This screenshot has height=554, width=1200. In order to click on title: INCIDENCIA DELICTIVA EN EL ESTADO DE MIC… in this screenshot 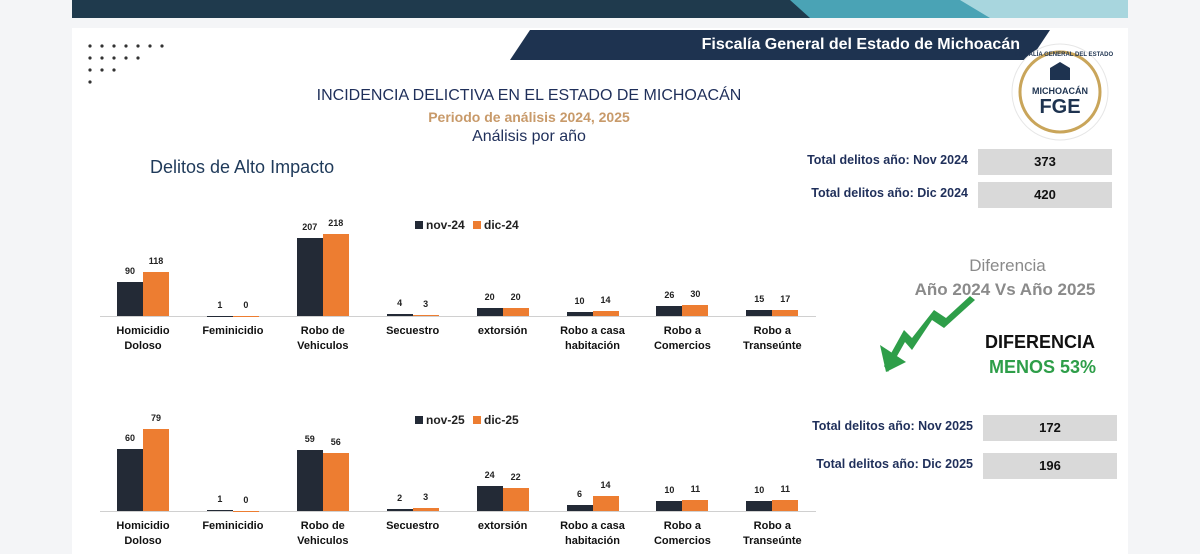, I will do `click(529, 95)`.